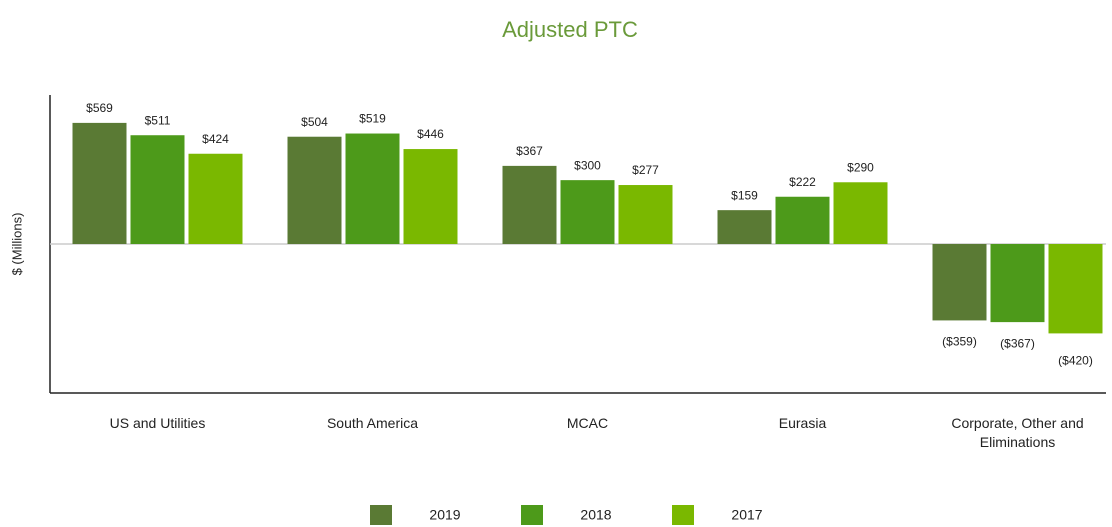 The image size is (1112, 527). I want to click on legend-label: 2018, so click(595, 515).